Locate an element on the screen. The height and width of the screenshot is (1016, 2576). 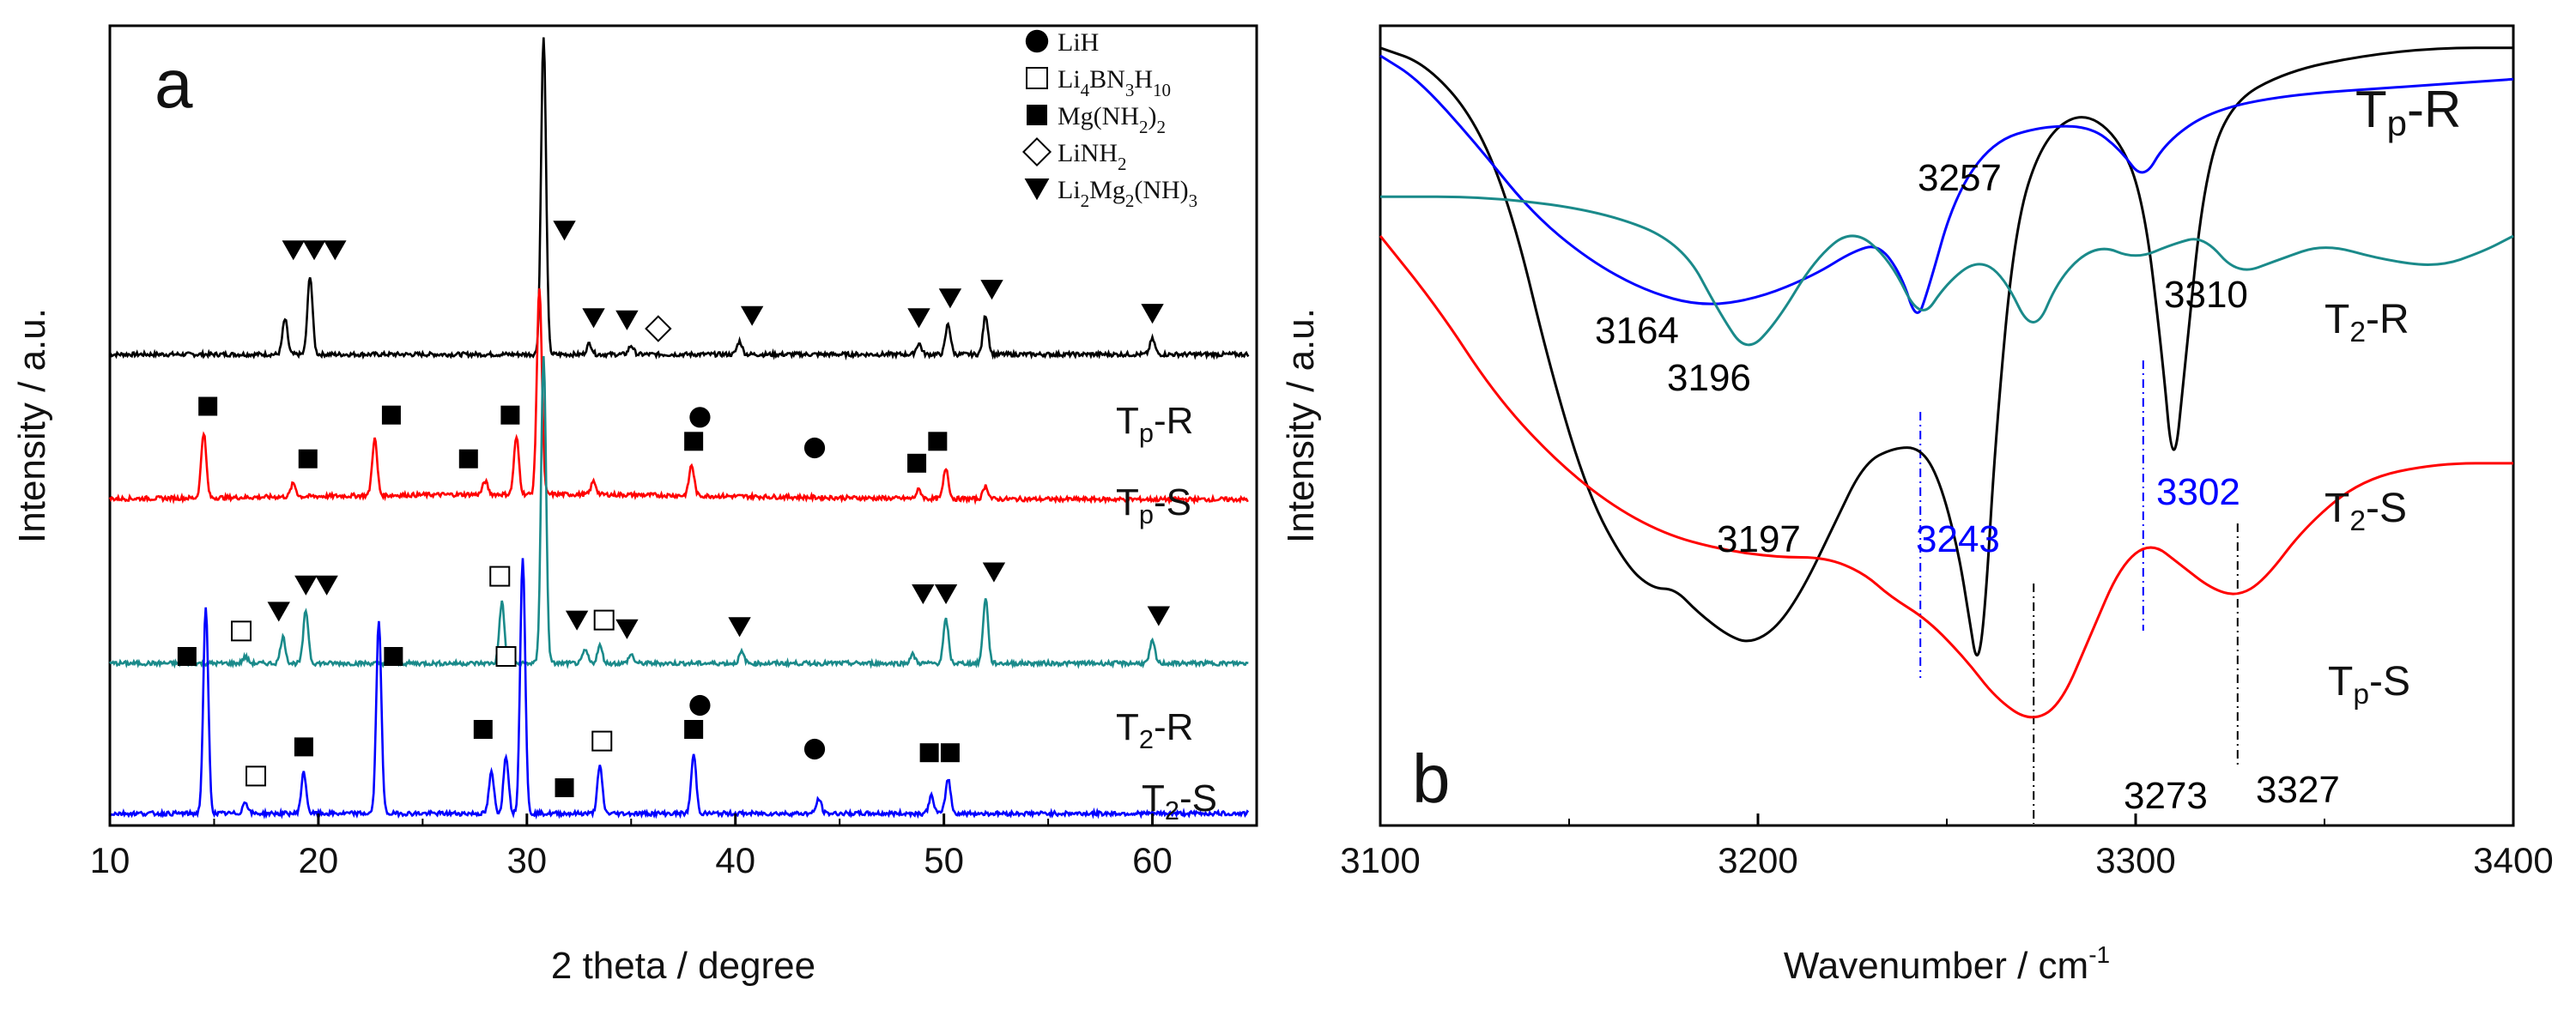
legend-marker-diamond-open is located at coordinates (1036, 151).